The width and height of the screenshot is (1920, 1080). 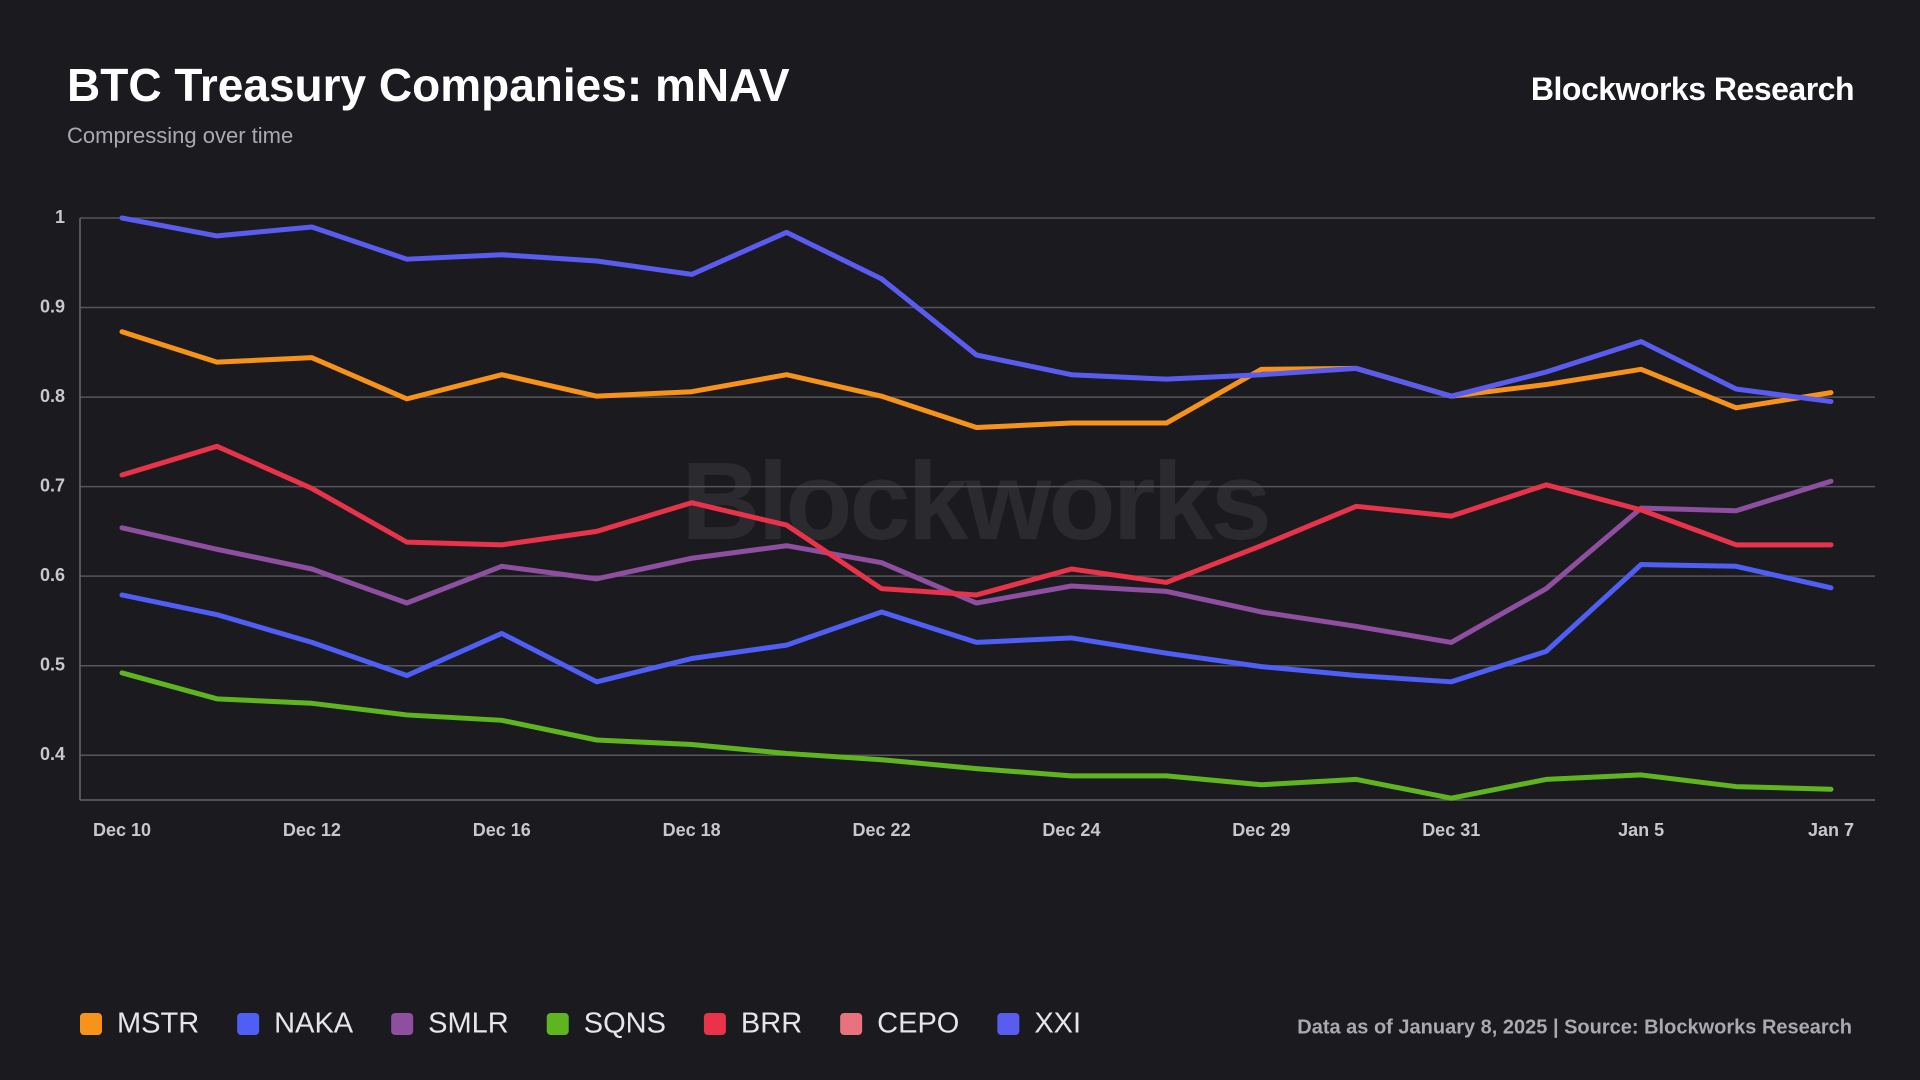 What do you see at coordinates (312, 830) in the screenshot?
I see `x-tick-label: Dec 12` at bounding box center [312, 830].